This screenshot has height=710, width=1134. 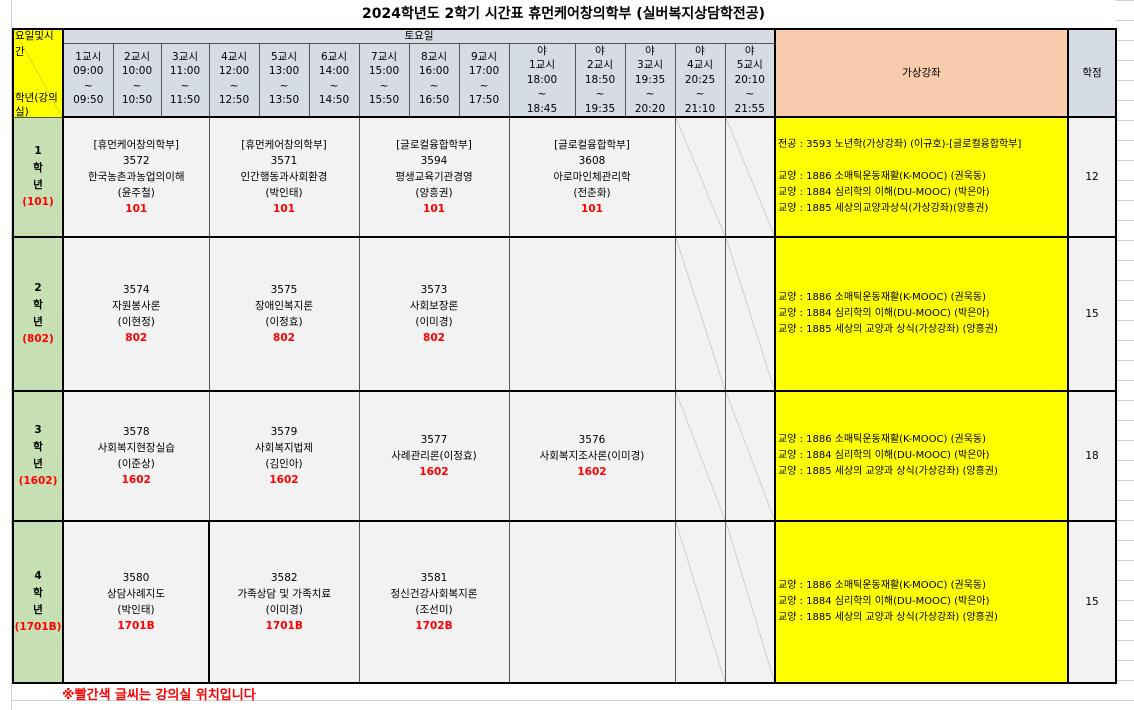 I want to click on credits-cell: 15, so click(x=1092, y=602).